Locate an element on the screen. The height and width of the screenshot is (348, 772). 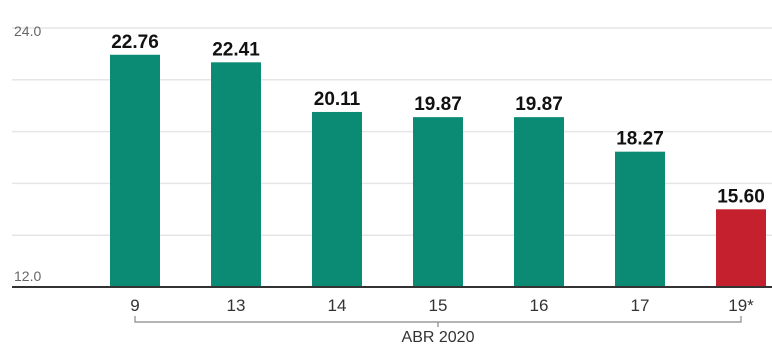
x-group-label: ABR 2020 is located at coordinates (438, 337).